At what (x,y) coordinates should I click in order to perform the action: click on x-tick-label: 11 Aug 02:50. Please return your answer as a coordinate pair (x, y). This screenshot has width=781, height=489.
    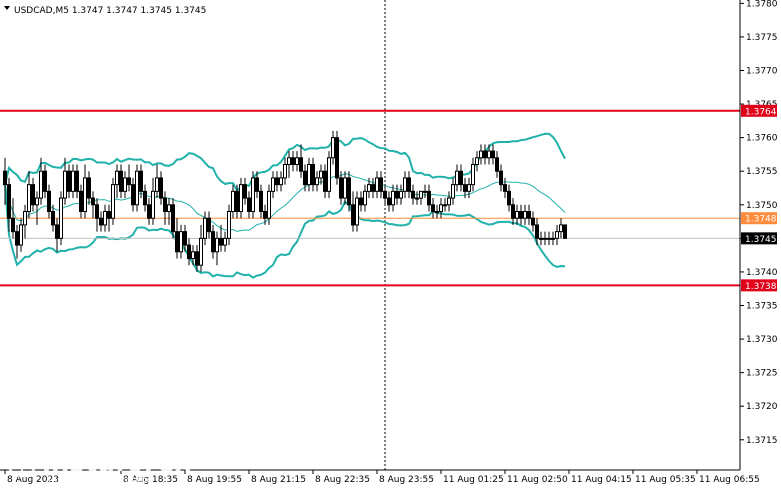
    Looking at the image, I should click on (537, 480).